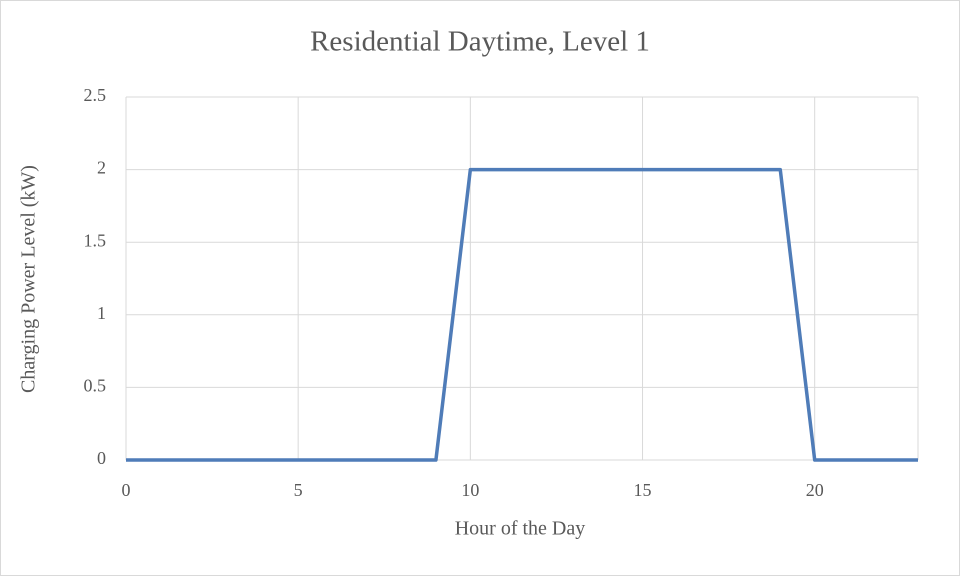  Describe the element at coordinates (95, 240) in the screenshot. I see `y-tick-label: 1.5` at that location.